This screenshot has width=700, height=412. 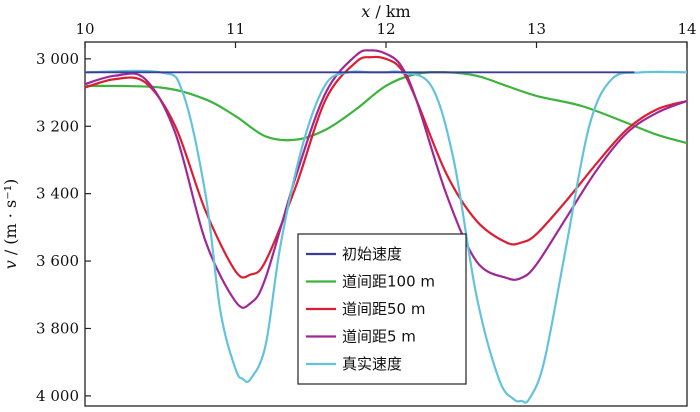 I want to click on legend-label-4: 真实速度, so click(x=372, y=364).